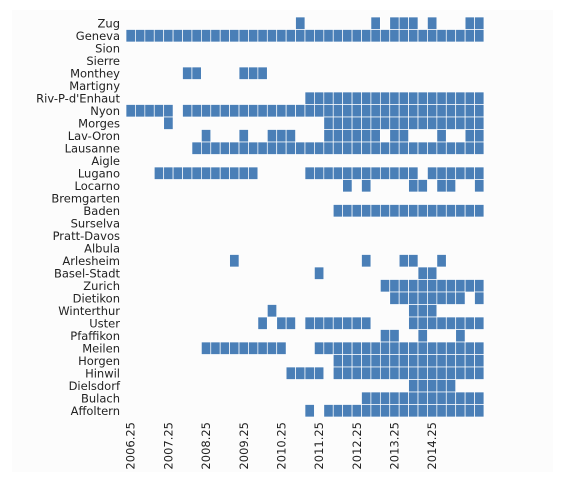 The width and height of the screenshot is (565, 479). Describe the element at coordinates (99, 173) in the screenshot. I see `y-tick-label: Lugano` at that location.